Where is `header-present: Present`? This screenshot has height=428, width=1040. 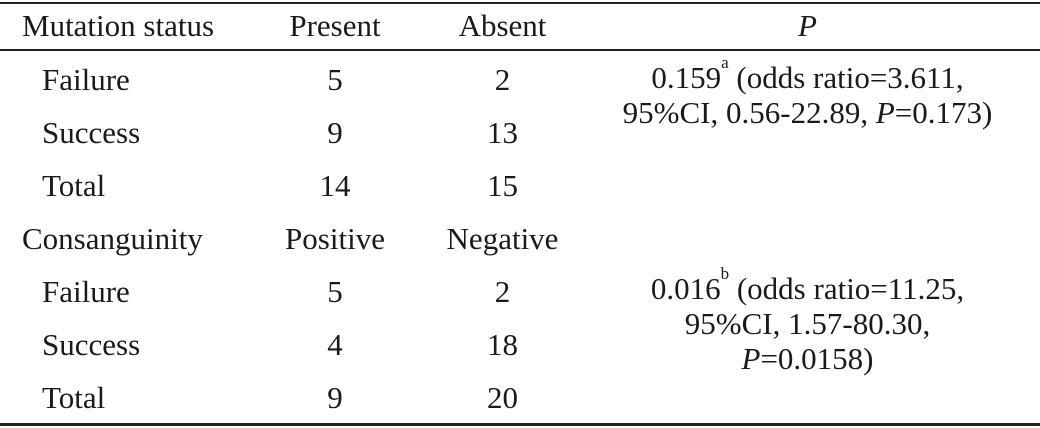 header-present: Present is located at coordinates (335, 25).